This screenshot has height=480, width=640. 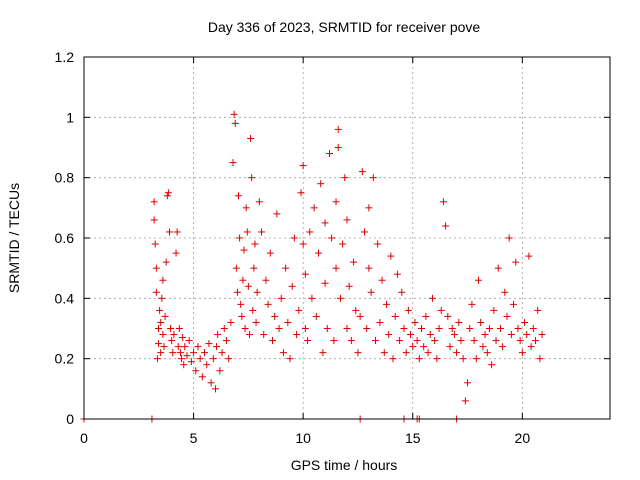 What do you see at coordinates (65, 57) in the screenshot?
I see `y-tick-label: 1.2` at bounding box center [65, 57].